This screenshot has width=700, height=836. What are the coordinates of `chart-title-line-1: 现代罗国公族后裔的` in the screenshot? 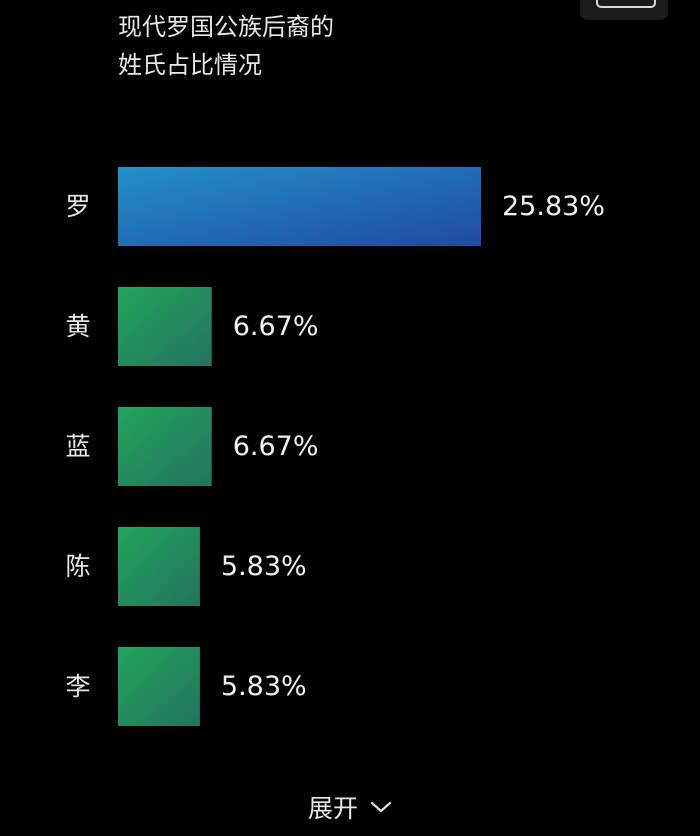 It's located at (226, 27).